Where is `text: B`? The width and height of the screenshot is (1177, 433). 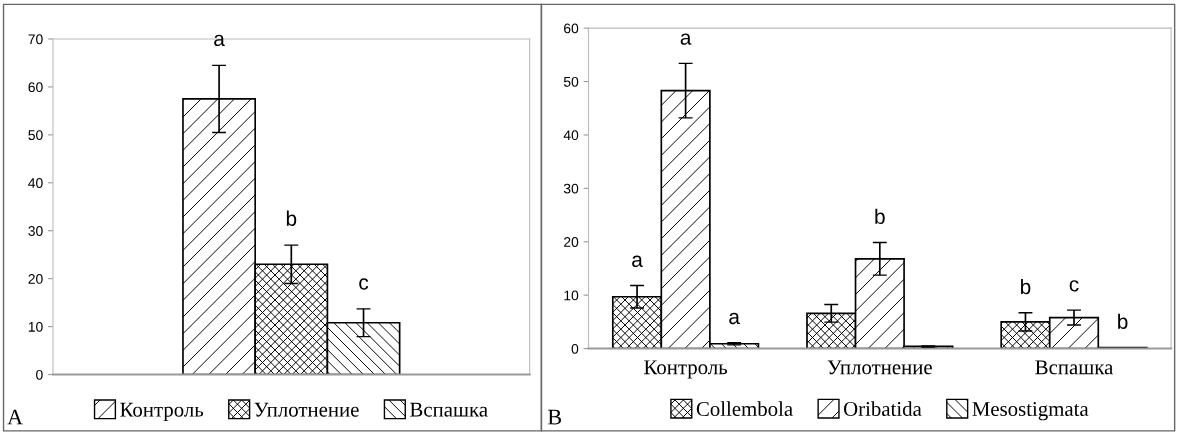 text: B is located at coordinates (554, 417).